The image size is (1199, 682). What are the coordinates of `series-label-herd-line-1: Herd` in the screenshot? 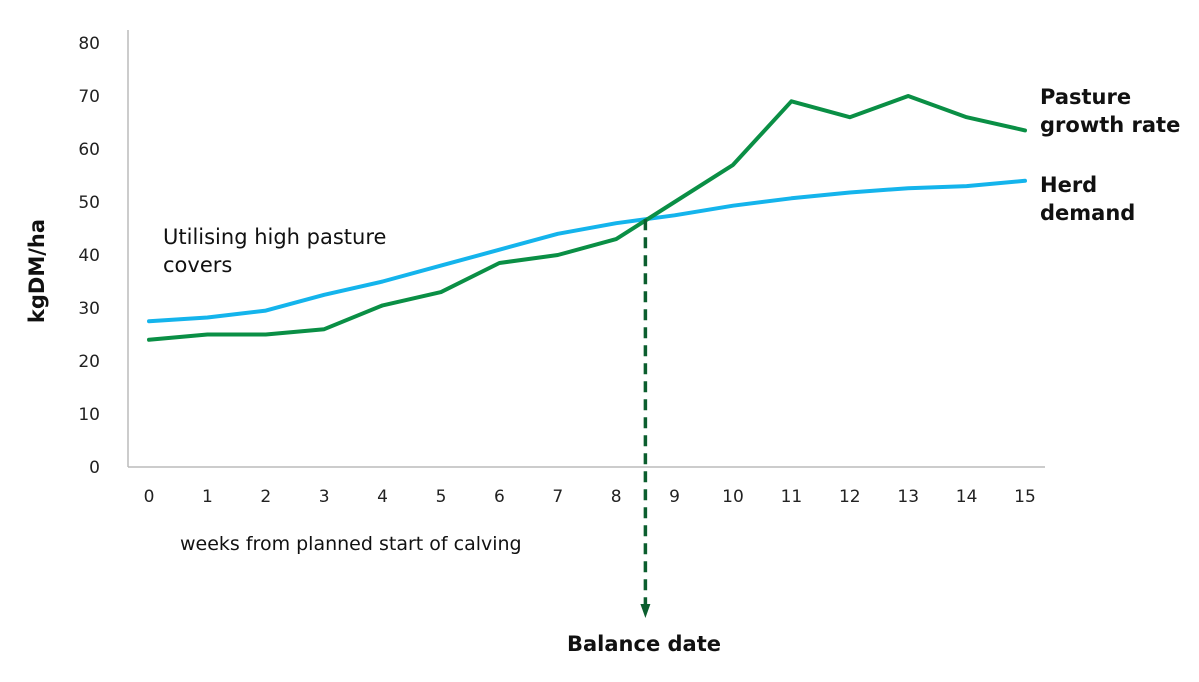 It's located at (1068, 185).